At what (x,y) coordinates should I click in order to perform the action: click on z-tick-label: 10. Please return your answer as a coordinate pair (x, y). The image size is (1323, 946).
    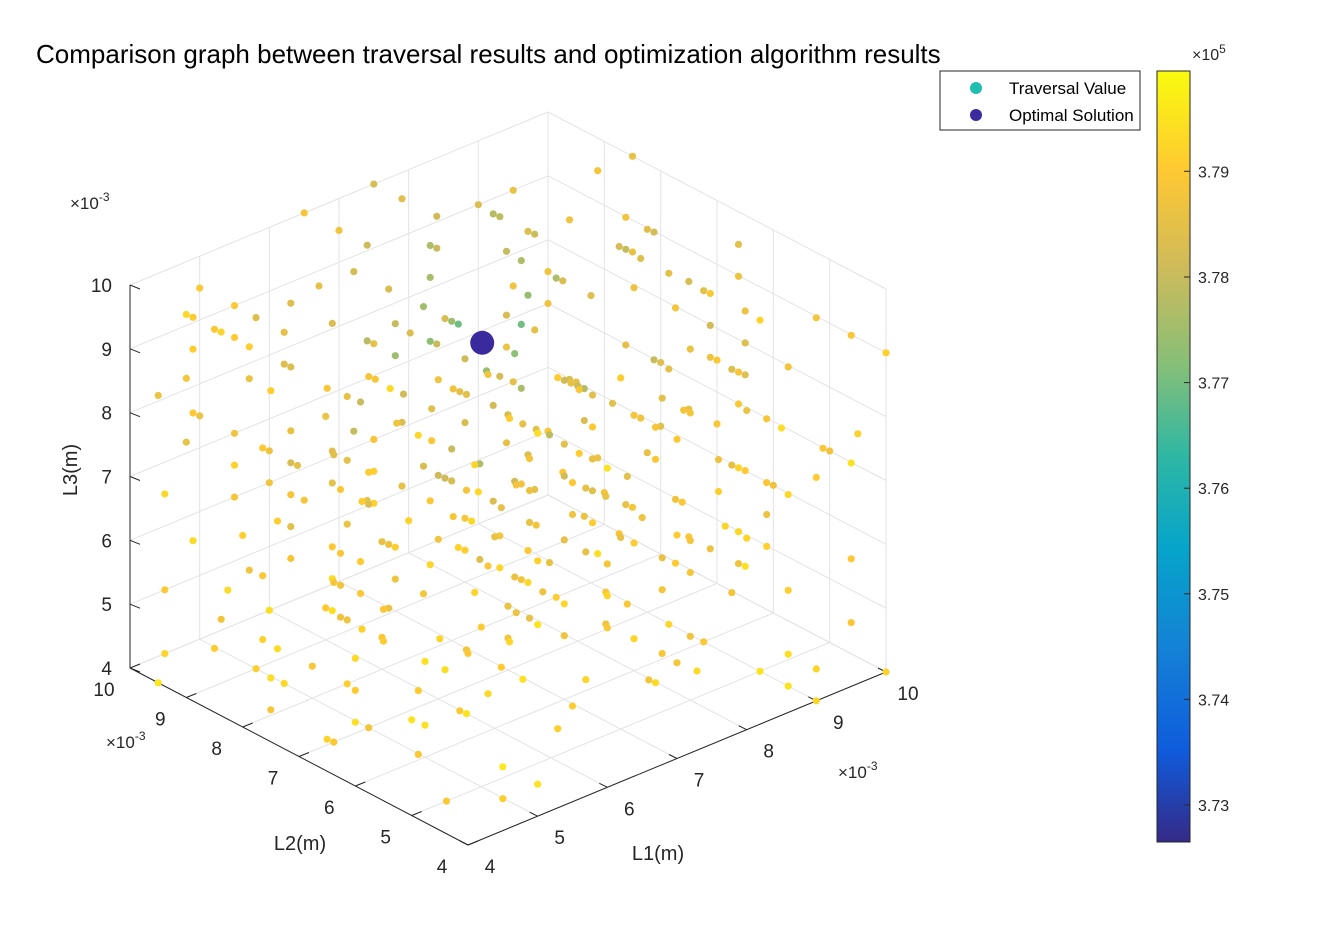
    Looking at the image, I should click on (101, 286).